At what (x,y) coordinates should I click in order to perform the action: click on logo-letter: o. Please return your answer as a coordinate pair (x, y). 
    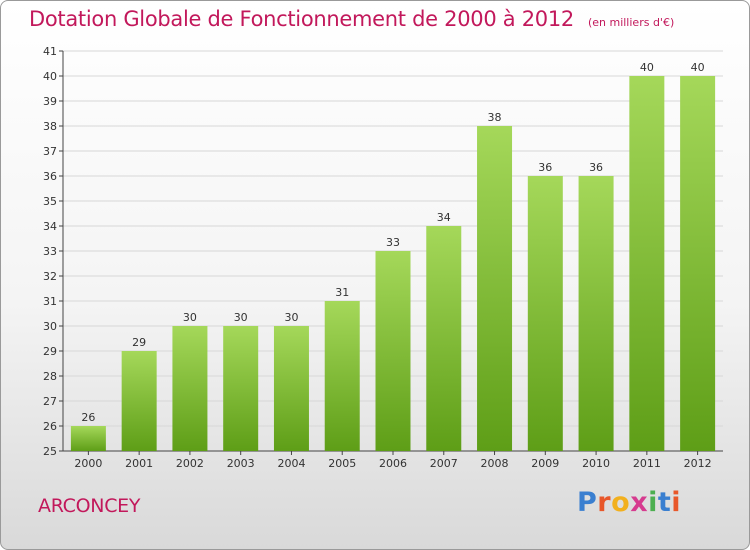
    Looking at the image, I should click on (621, 502).